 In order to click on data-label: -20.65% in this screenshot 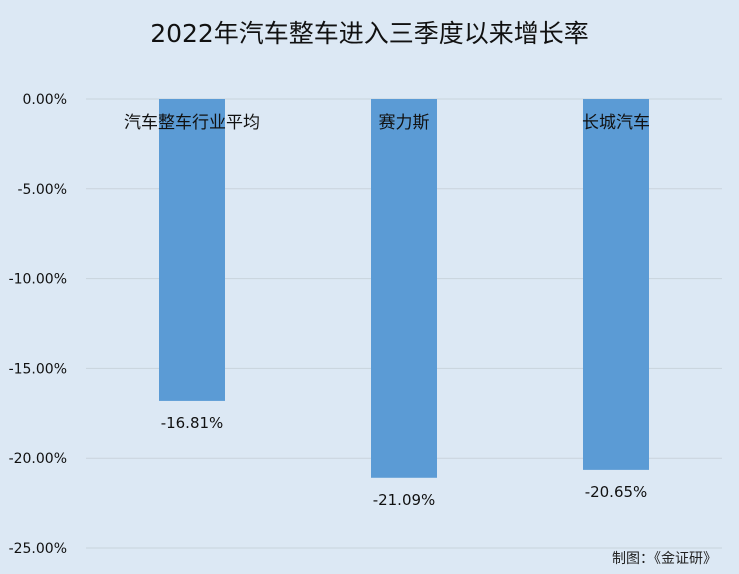, I will do `click(616, 492)`.